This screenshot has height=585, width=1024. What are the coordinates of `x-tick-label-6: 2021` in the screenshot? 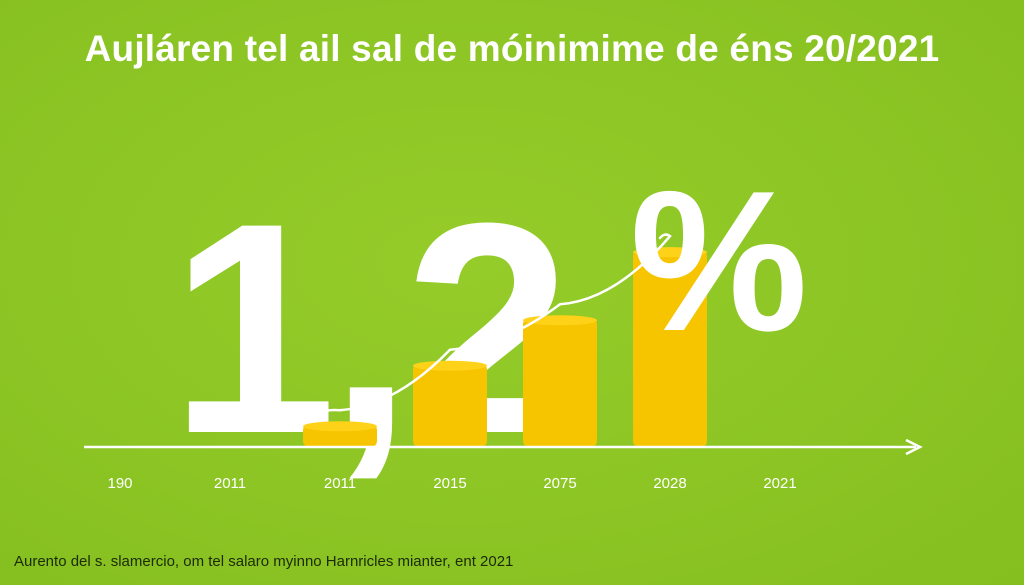 It's located at (779, 483).